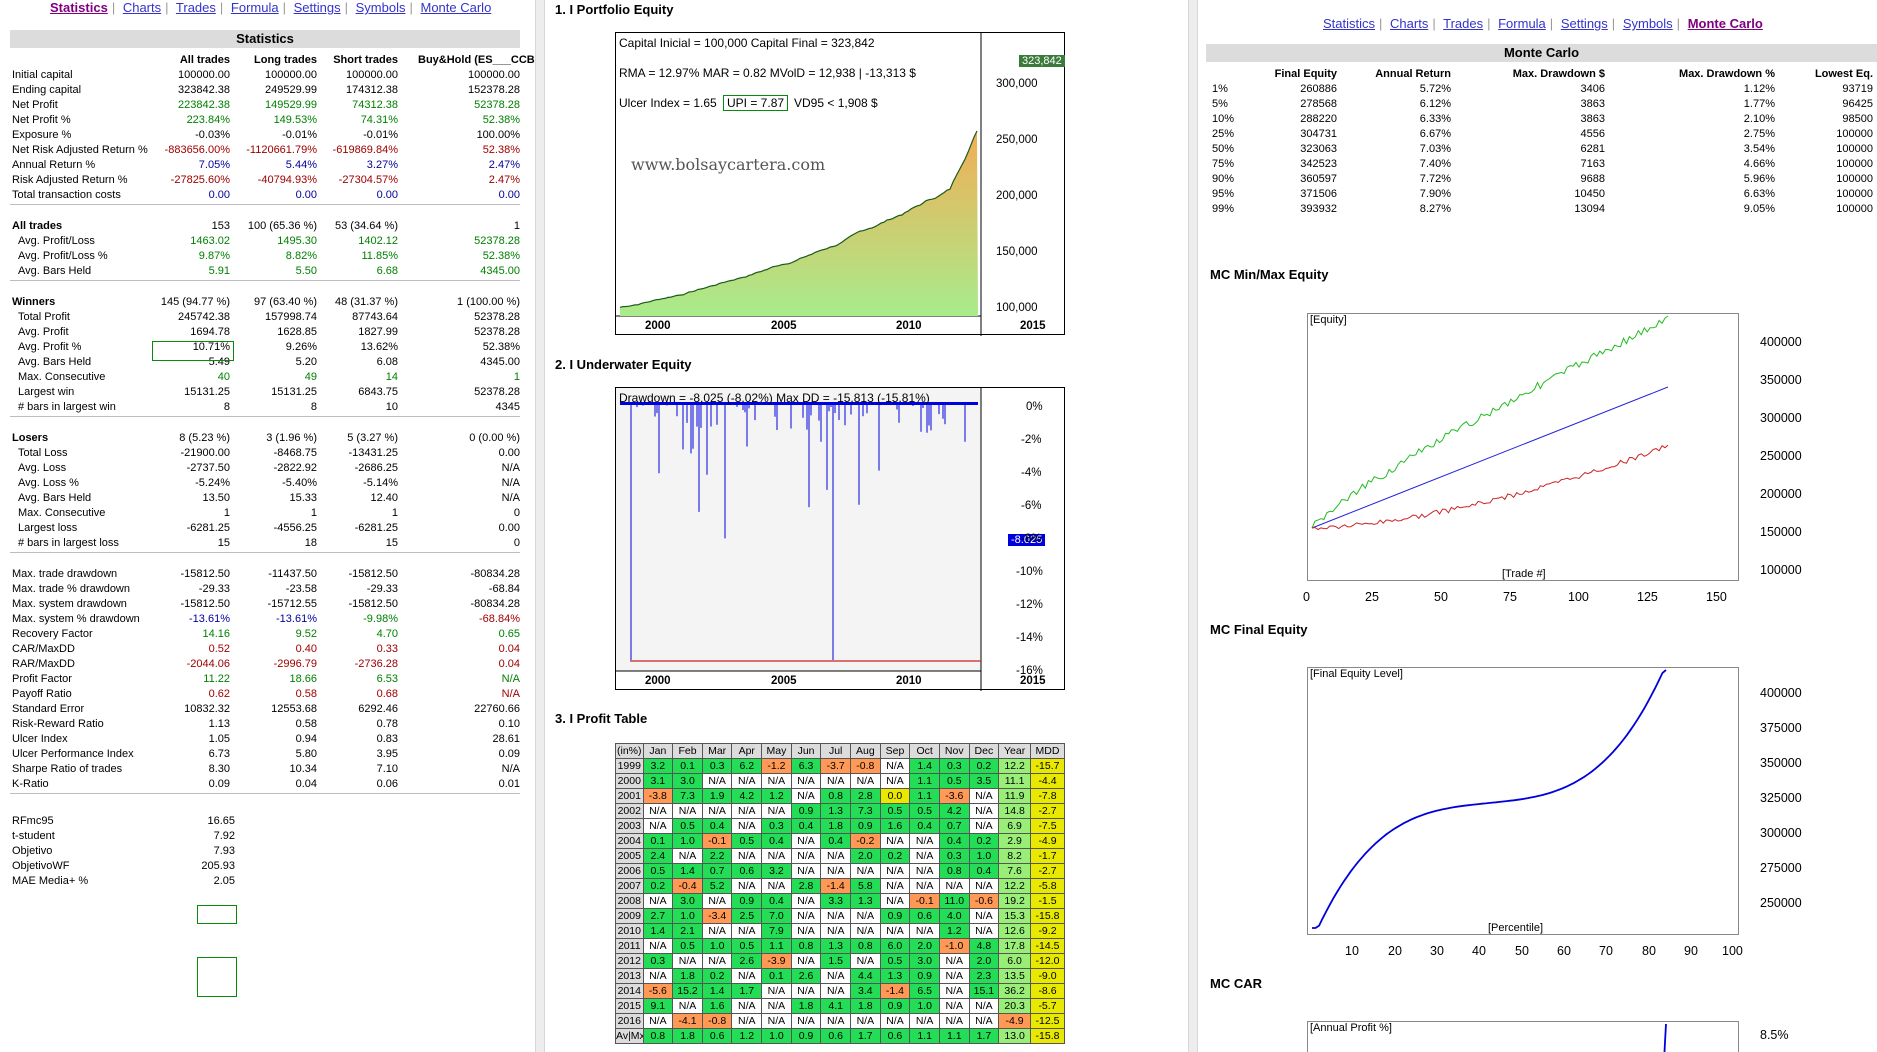 This screenshot has height=1052, width=1877. What do you see at coordinates (210, 332) in the screenshot?
I see `stat-value: 1694.78` at bounding box center [210, 332].